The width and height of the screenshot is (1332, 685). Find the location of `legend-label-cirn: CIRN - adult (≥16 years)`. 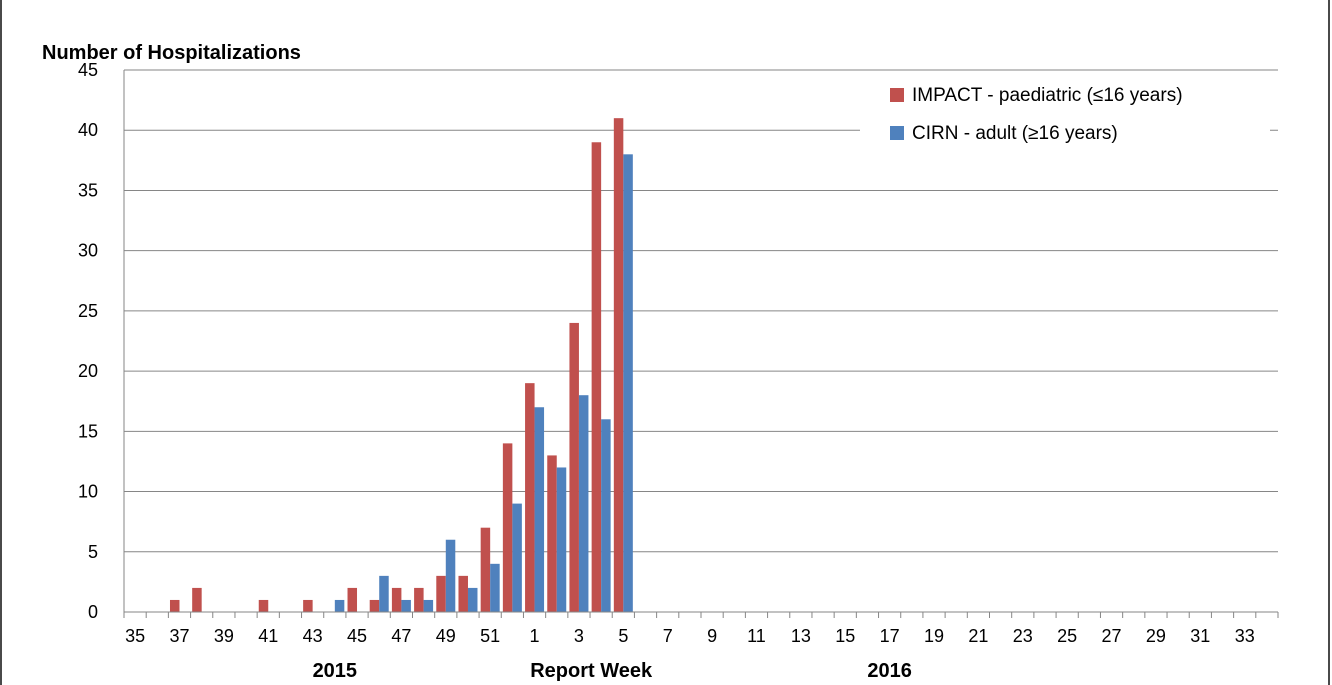

legend-label-cirn: CIRN - adult (≥16 years) is located at coordinates (1015, 133).